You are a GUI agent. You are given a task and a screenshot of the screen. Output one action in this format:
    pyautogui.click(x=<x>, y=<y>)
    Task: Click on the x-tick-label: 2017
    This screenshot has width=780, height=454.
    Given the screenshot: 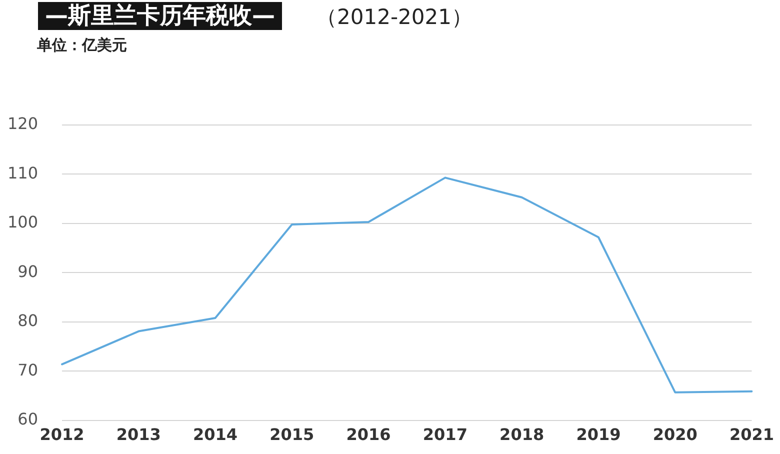 What is the action you would take?
    pyautogui.click(x=445, y=434)
    